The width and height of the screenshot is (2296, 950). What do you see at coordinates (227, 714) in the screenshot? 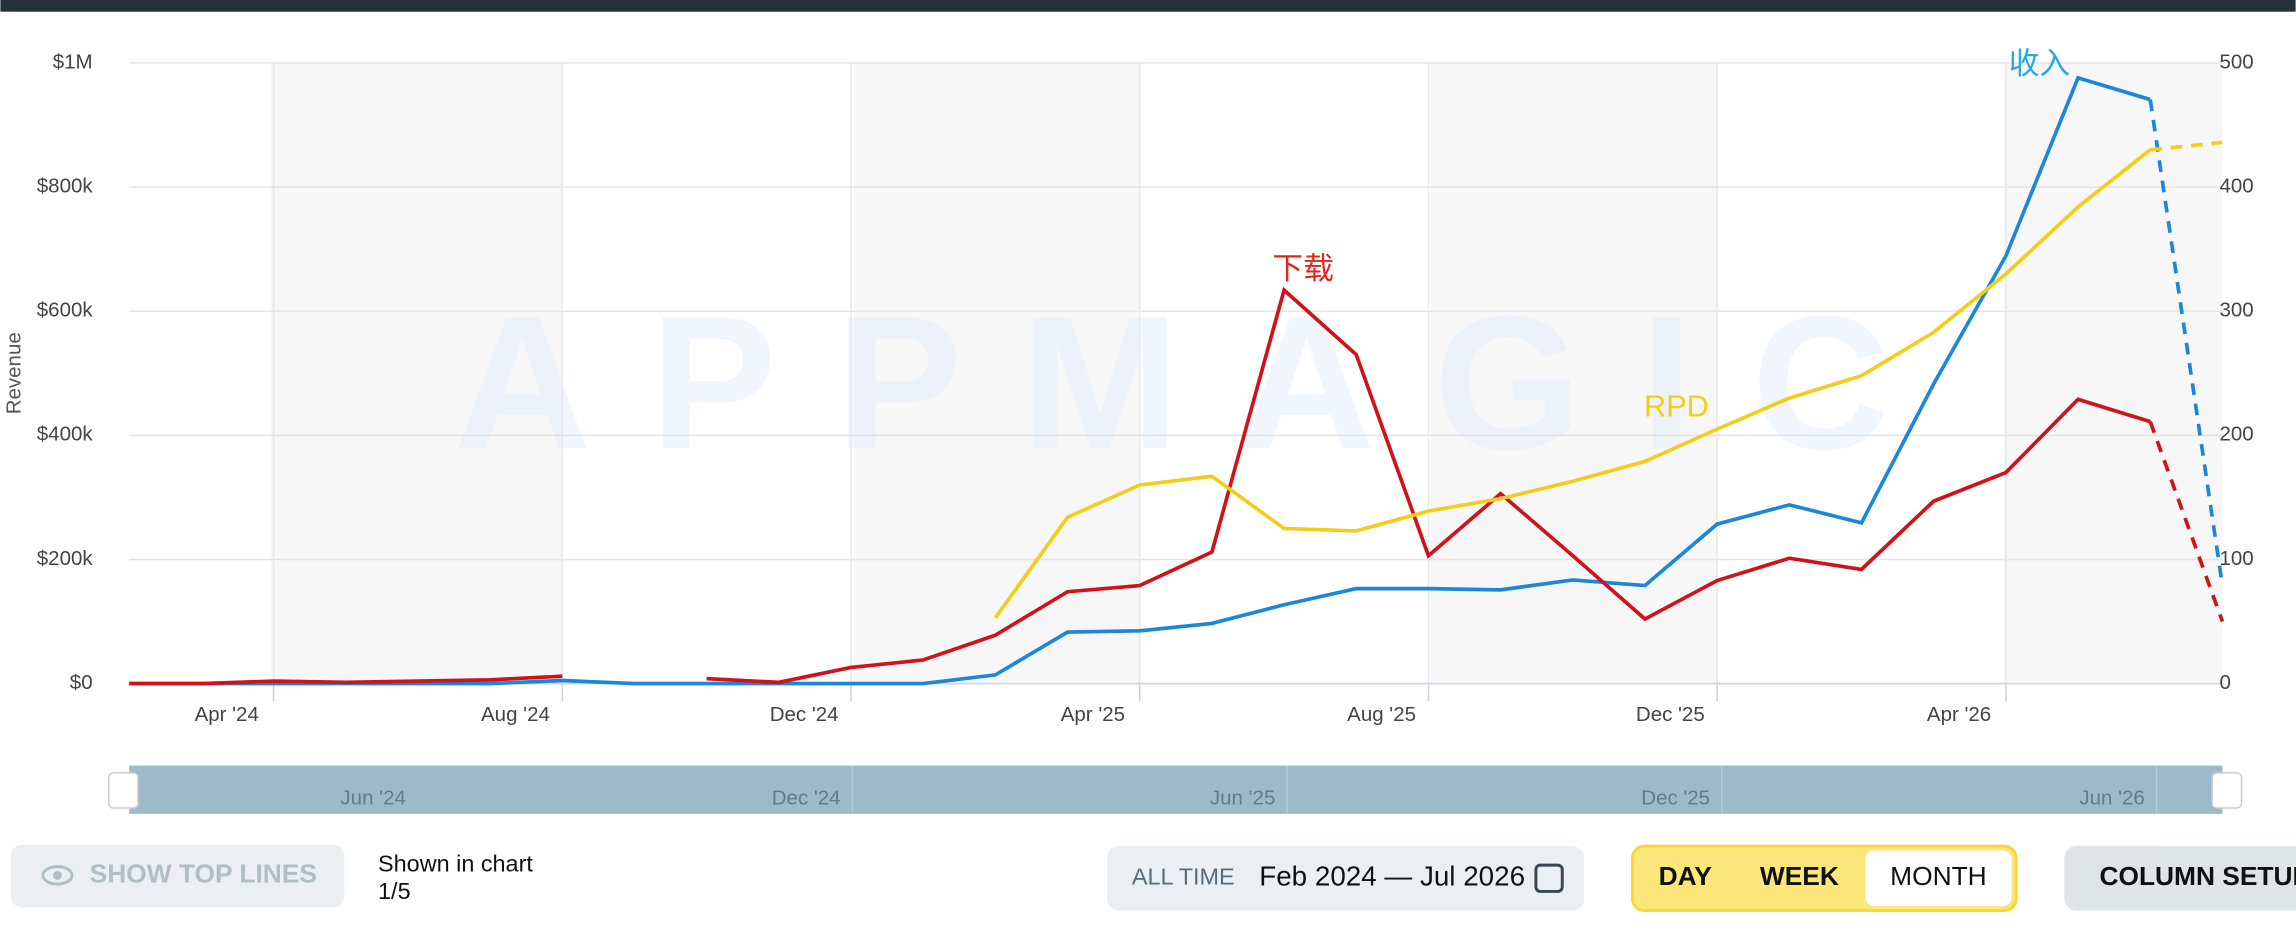
I see `x-tick-label: Apr '24` at bounding box center [227, 714].